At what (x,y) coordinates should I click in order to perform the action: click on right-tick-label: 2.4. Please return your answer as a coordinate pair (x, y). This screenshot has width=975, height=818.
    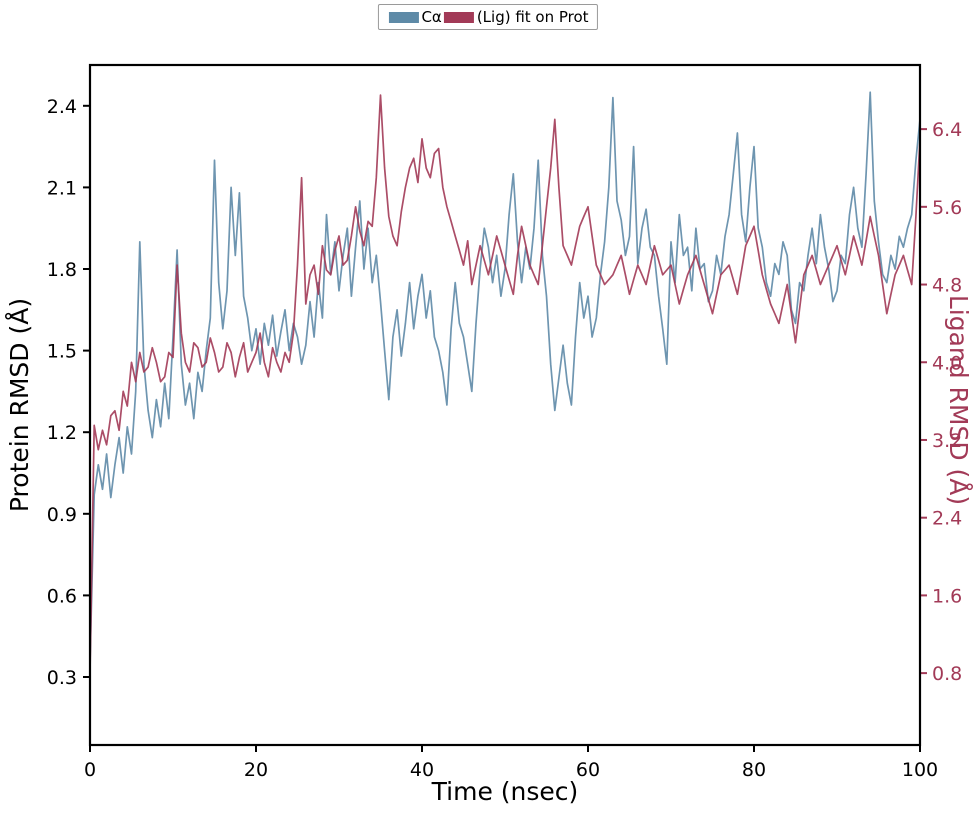
    Looking at the image, I should click on (947, 519).